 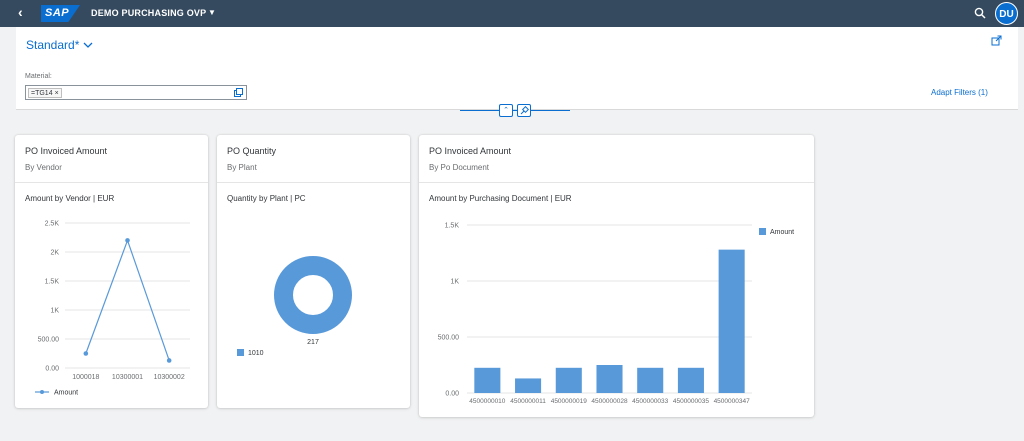 What do you see at coordinates (169, 377) in the screenshot?
I see `x-tick-label: 10300002` at bounding box center [169, 377].